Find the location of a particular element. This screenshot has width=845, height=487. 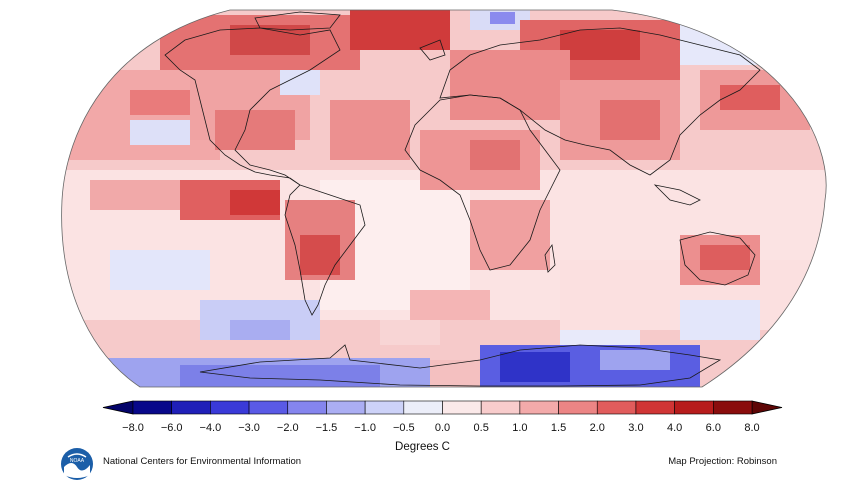

colorbar-arrow-high is located at coordinates (767, 407).